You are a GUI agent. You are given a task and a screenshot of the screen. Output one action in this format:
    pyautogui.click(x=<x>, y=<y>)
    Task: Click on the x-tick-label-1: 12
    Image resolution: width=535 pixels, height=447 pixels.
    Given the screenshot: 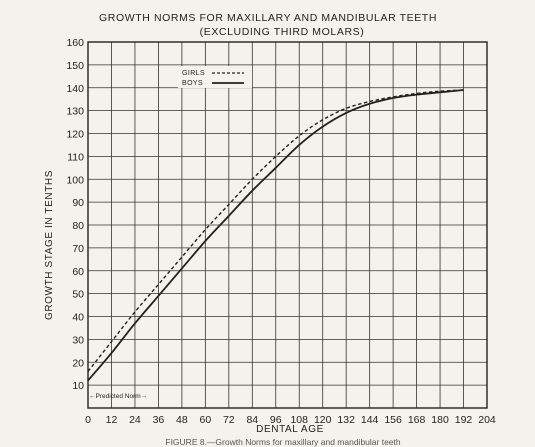 What is the action you would take?
    pyautogui.click(x=112, y=420)
    